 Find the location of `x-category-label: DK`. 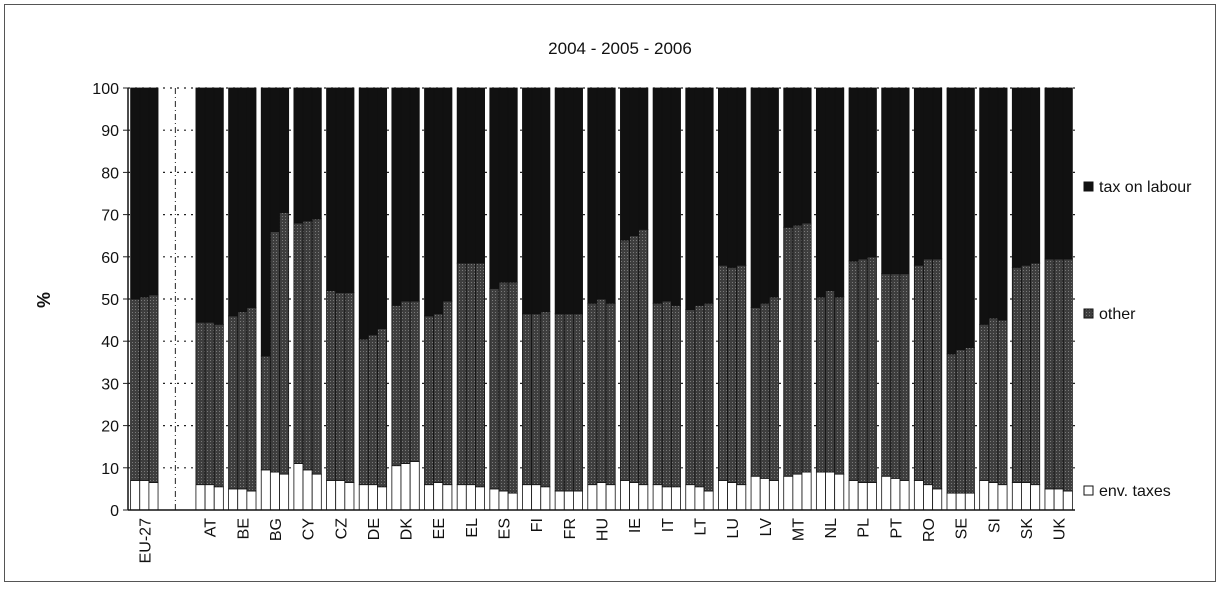

x-category-label: DK is located at coordinates (407, 529).